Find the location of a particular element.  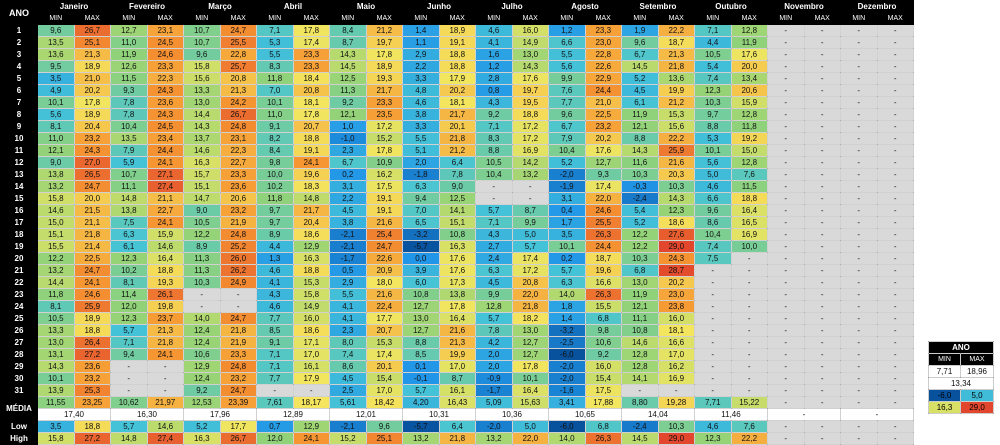

temp-cell: 20,0 is located at coordinates (92, 198).